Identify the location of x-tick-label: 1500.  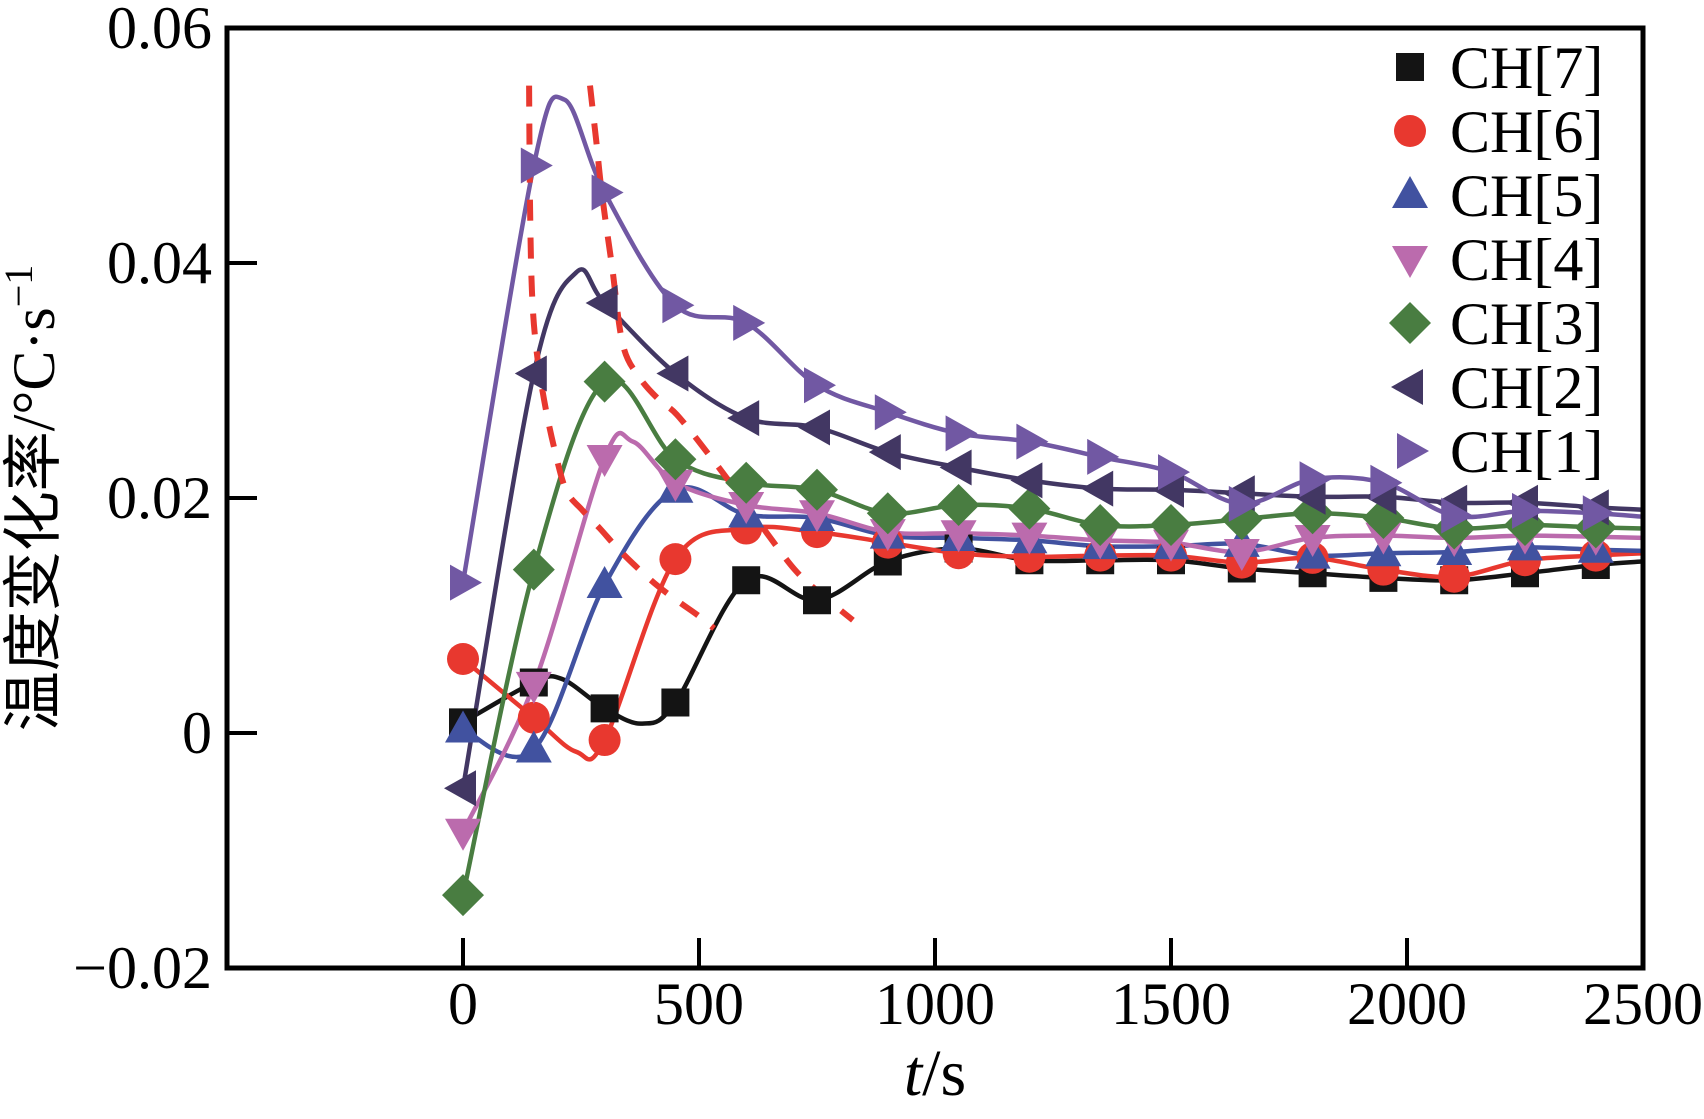
(1171, 1004).